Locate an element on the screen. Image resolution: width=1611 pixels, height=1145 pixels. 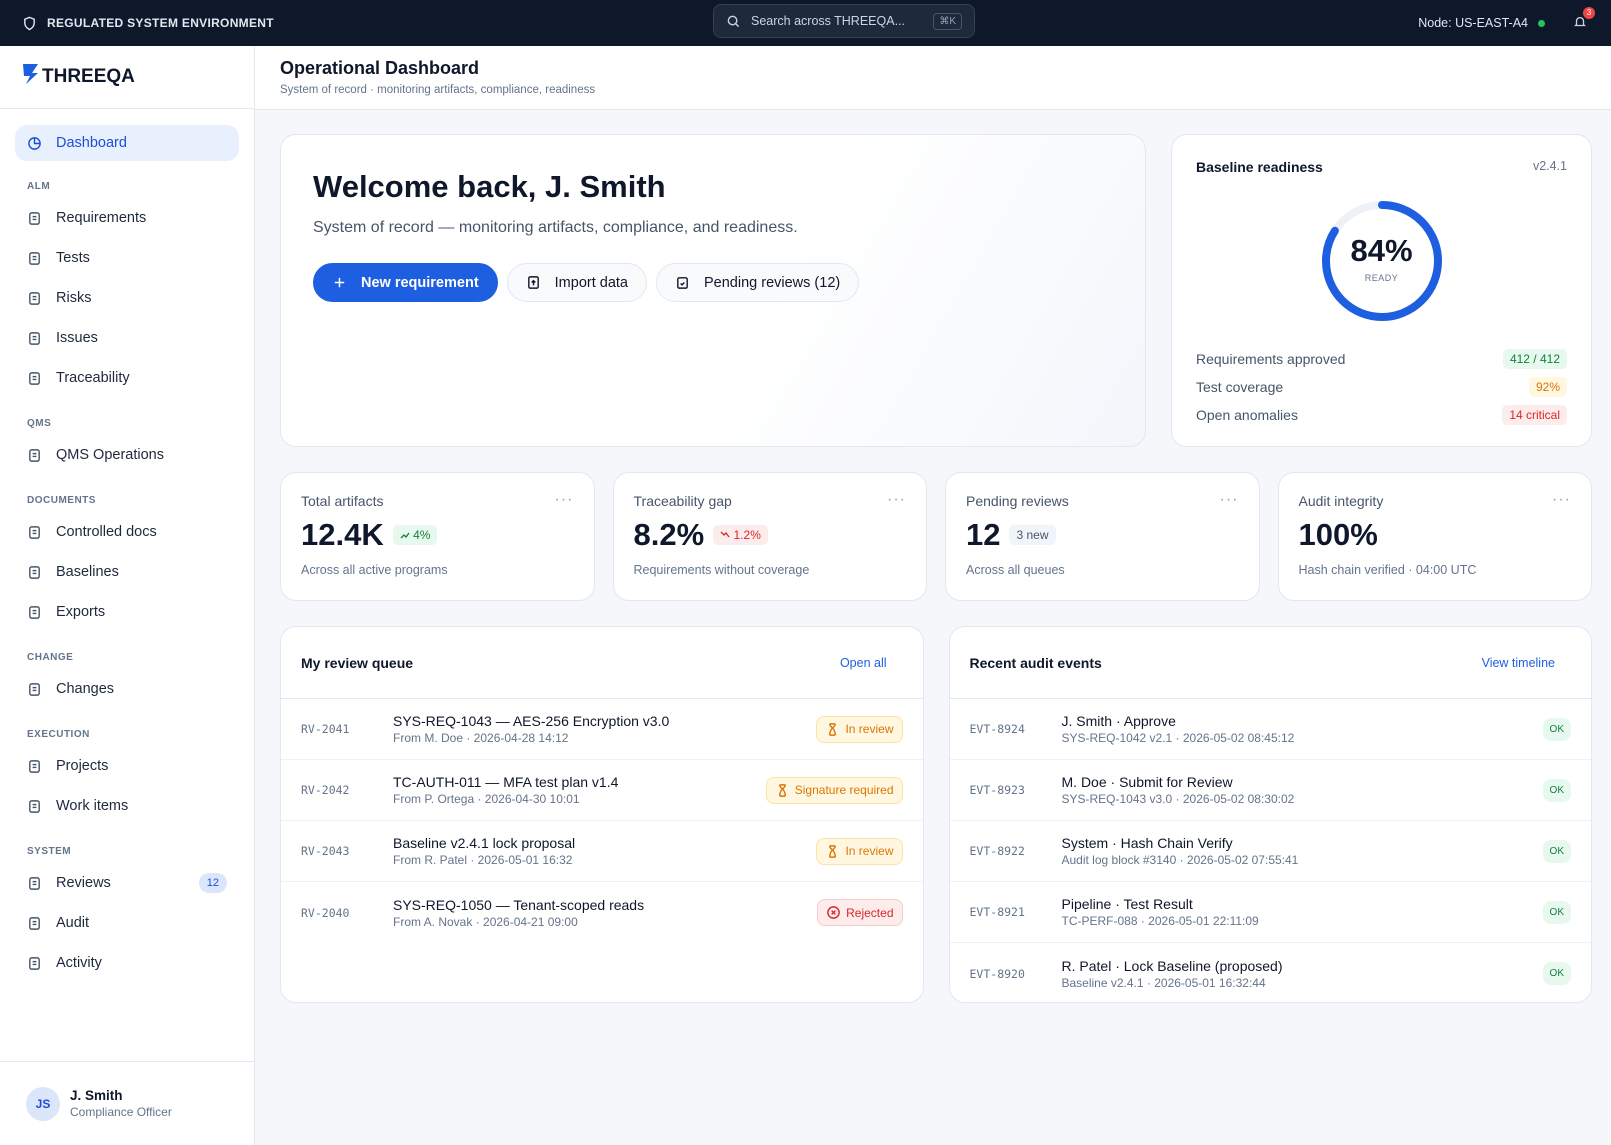
status: Rejected is located at coordinates (860, 912).